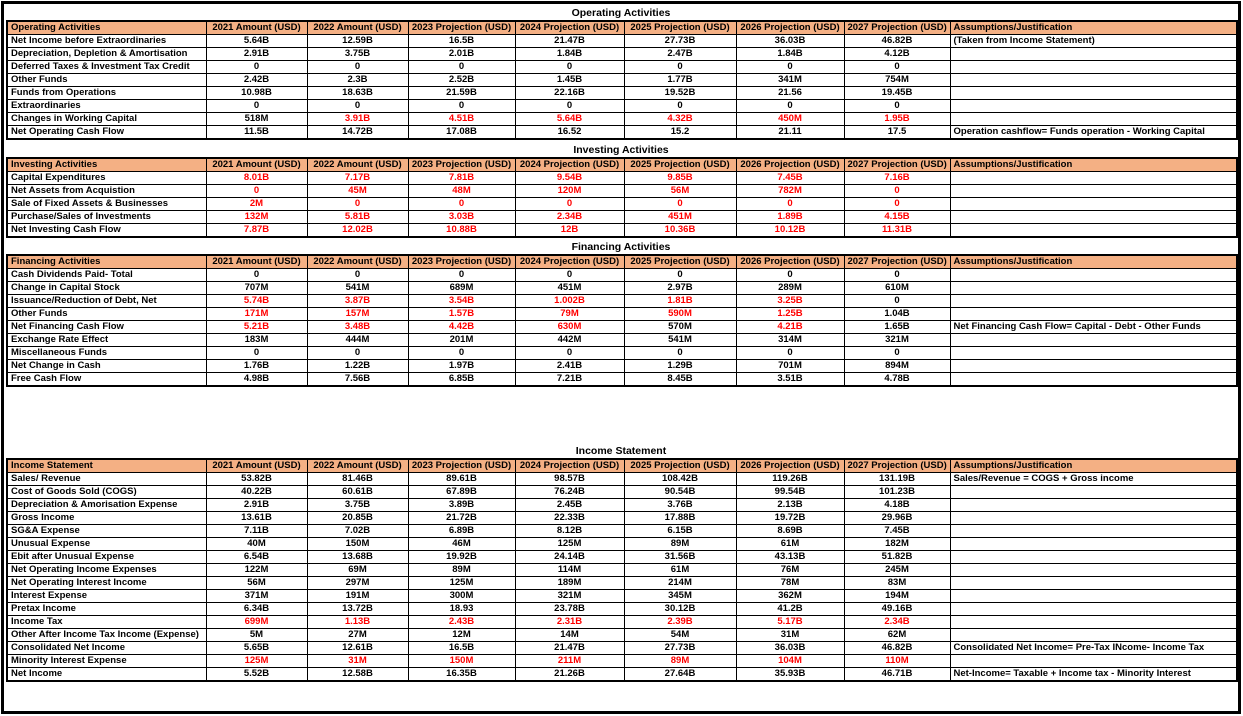 This screenshot has width=1243, height=716. Describe the element at coordinates (569, 314) in the screenshot. I see `cell-value: 79M` at that location.